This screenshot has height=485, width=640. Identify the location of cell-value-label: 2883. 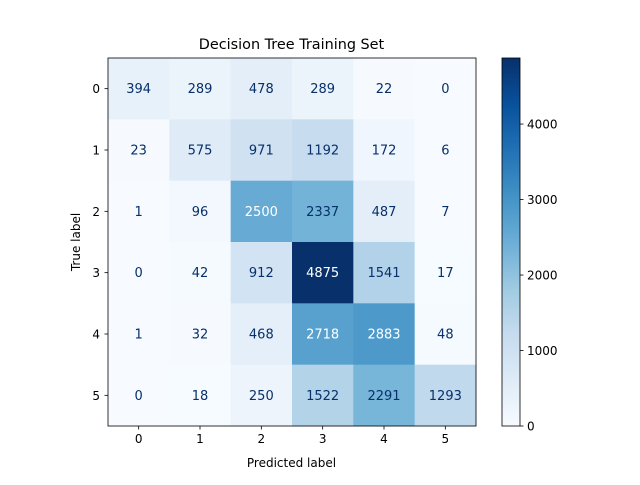
(383, 335).